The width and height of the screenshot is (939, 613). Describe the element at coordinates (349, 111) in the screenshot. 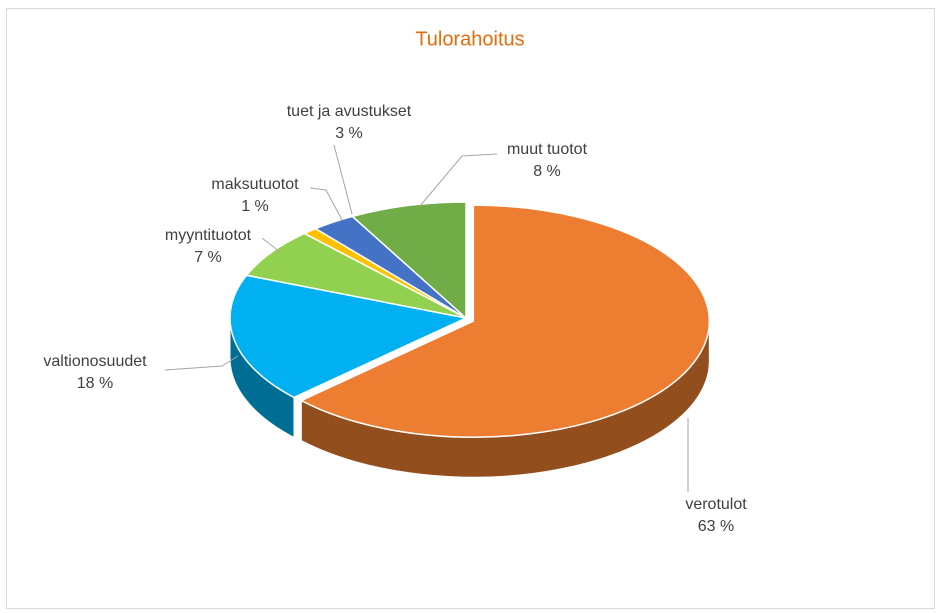

I see `category-label: tuet ja avustukset` at that location.